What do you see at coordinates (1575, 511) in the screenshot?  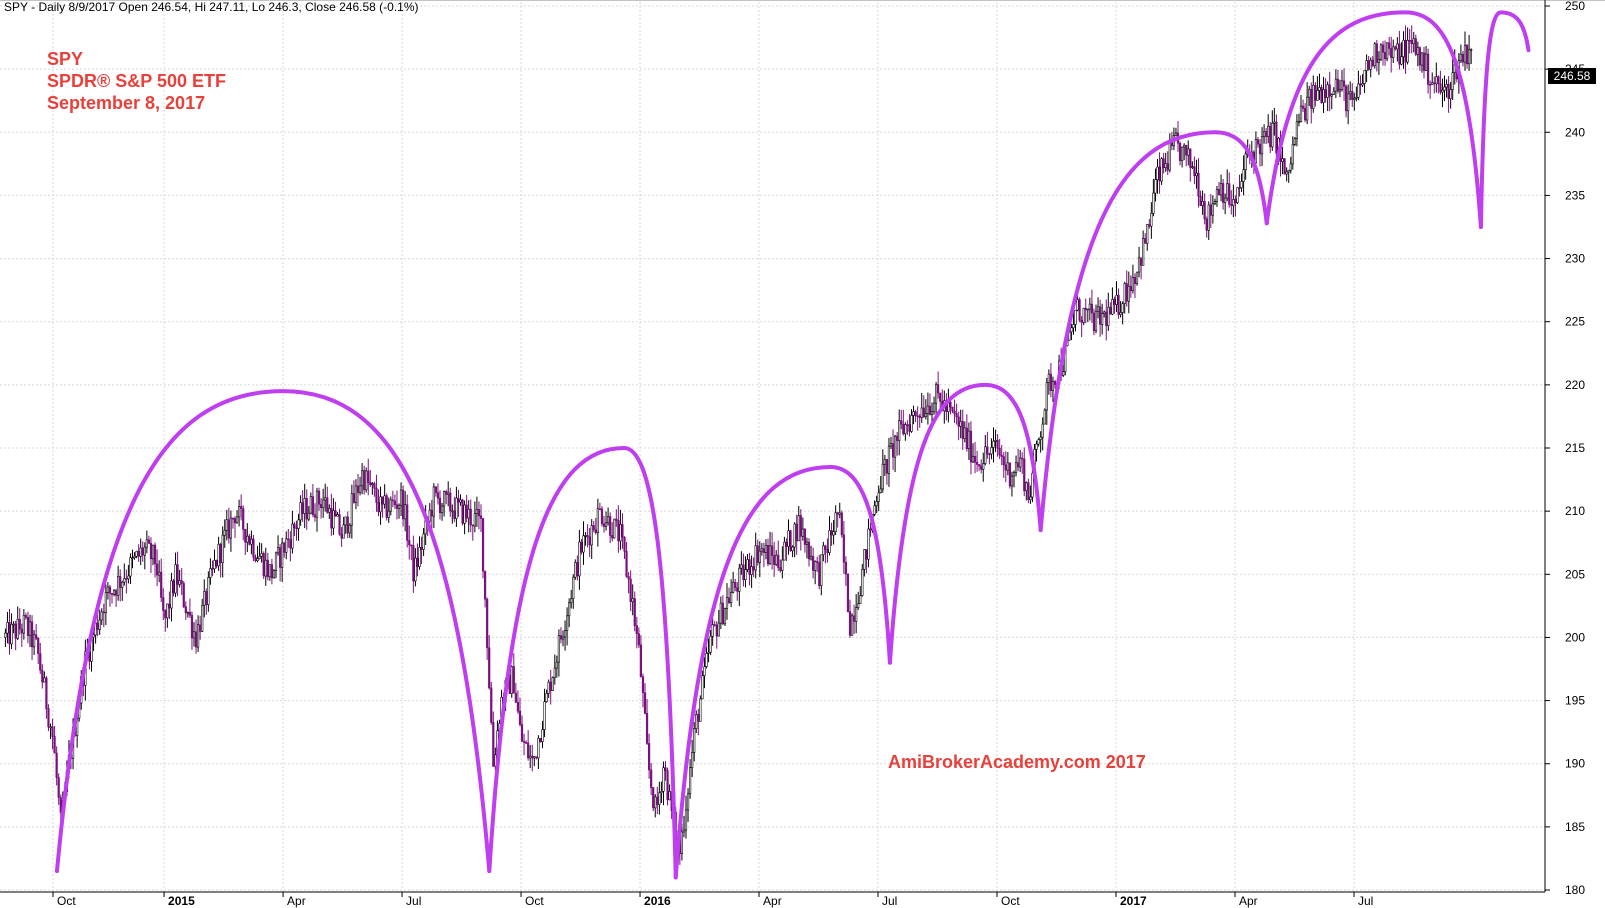 I see `y-tick-label: 210` at bounding box center [1575, 511].